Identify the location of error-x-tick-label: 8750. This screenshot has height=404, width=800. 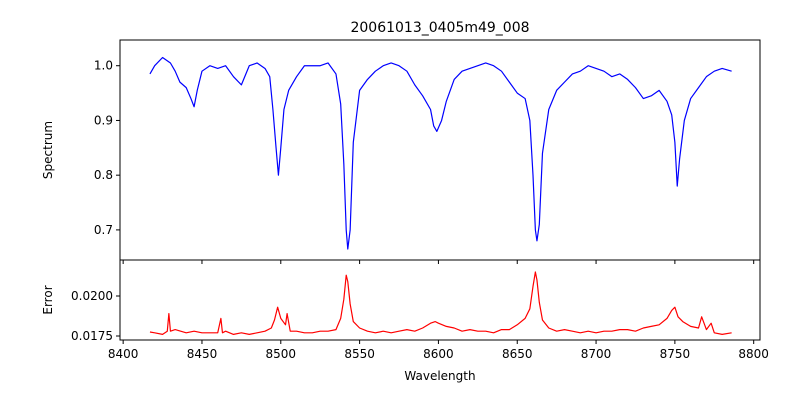
(675, 354).